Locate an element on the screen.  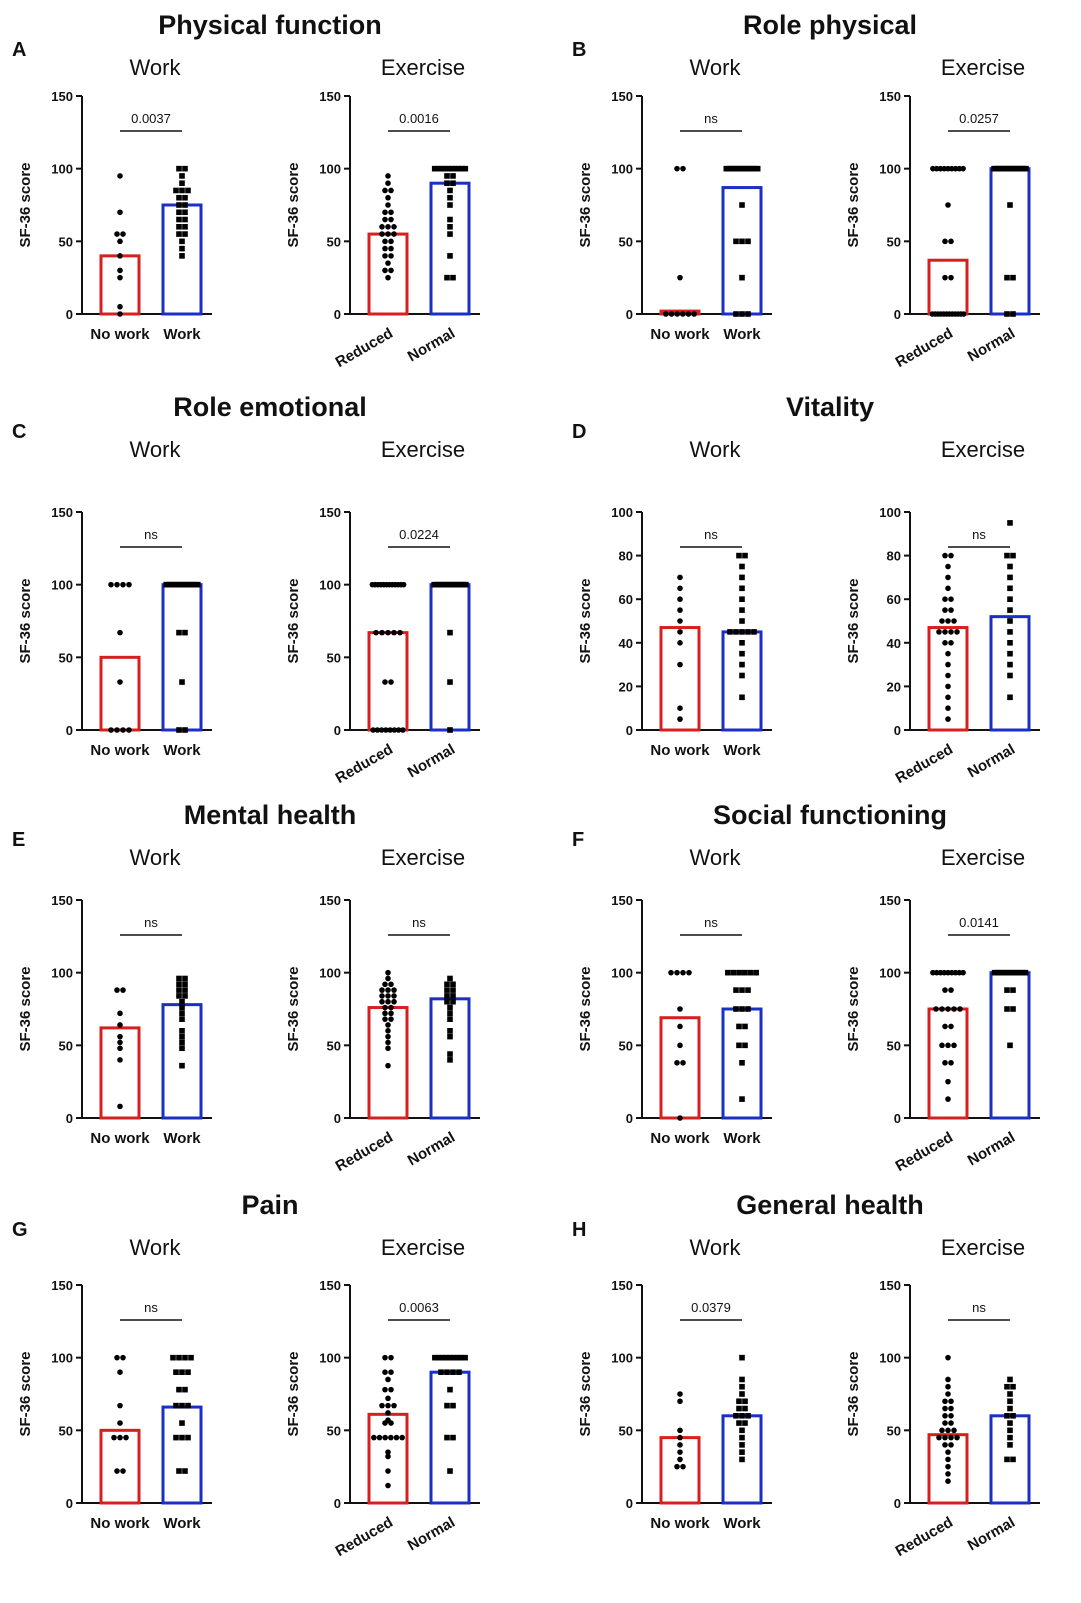
significance-label: 0.0016 is located at coordinates (419, 118).